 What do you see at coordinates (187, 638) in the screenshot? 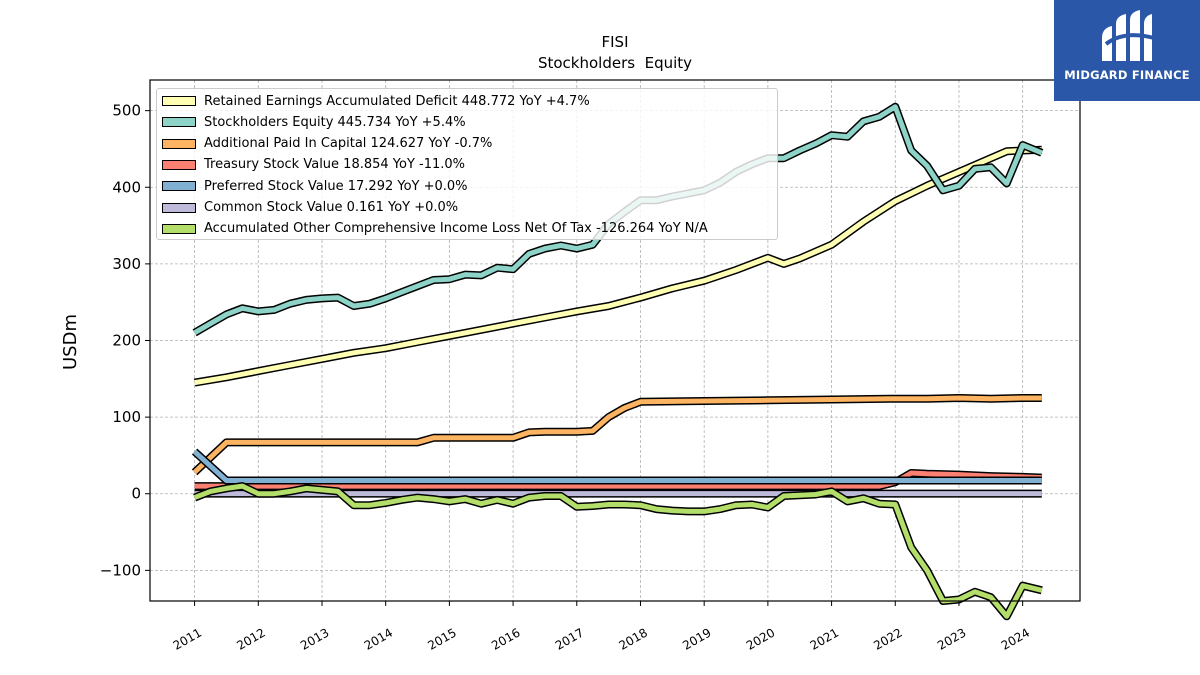
I see `x-tick-label: 2011` at bounding box center [187, 638].